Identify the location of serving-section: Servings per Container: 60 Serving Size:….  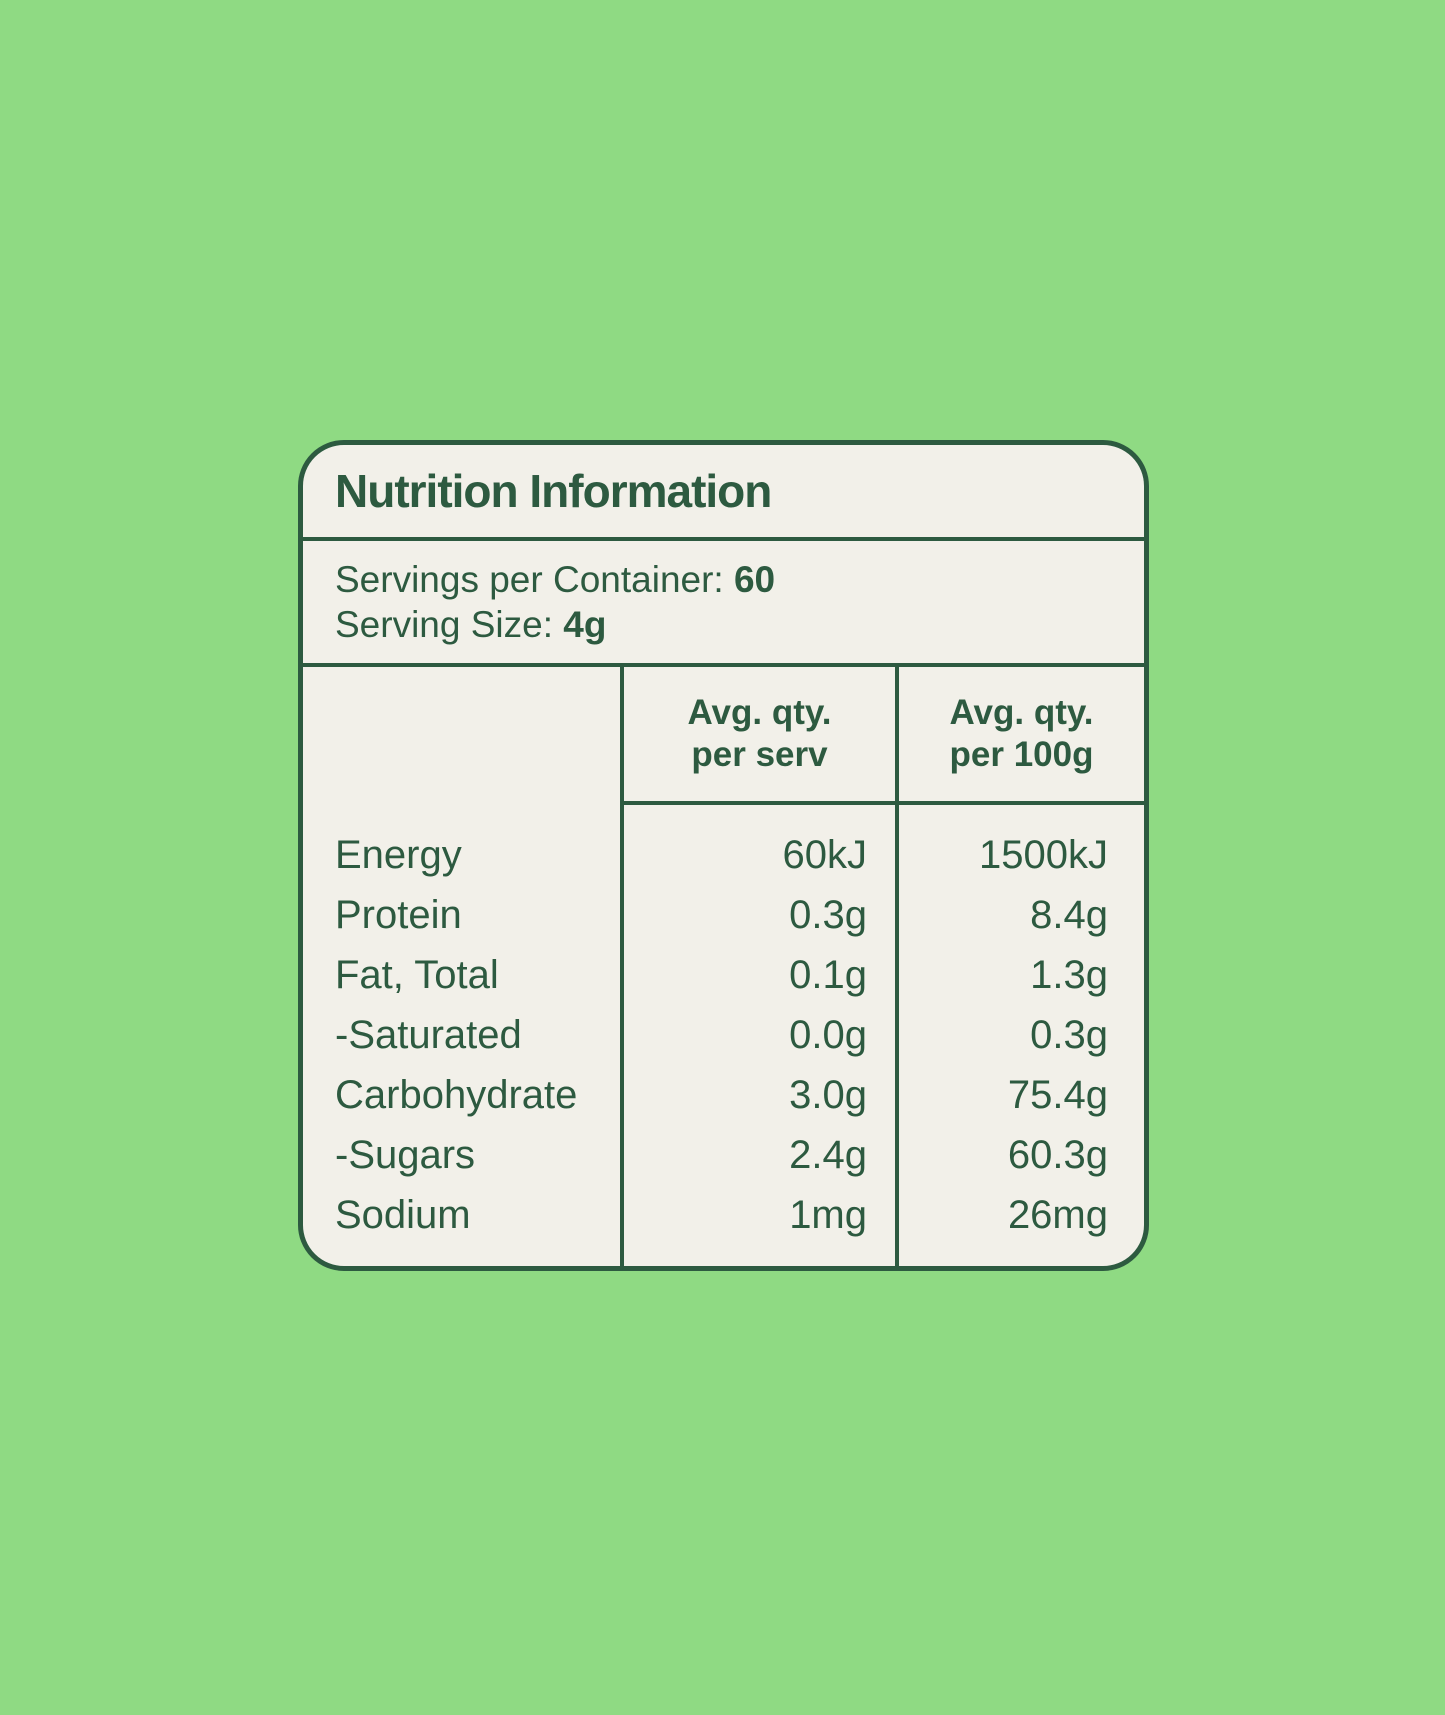
(723, 604).